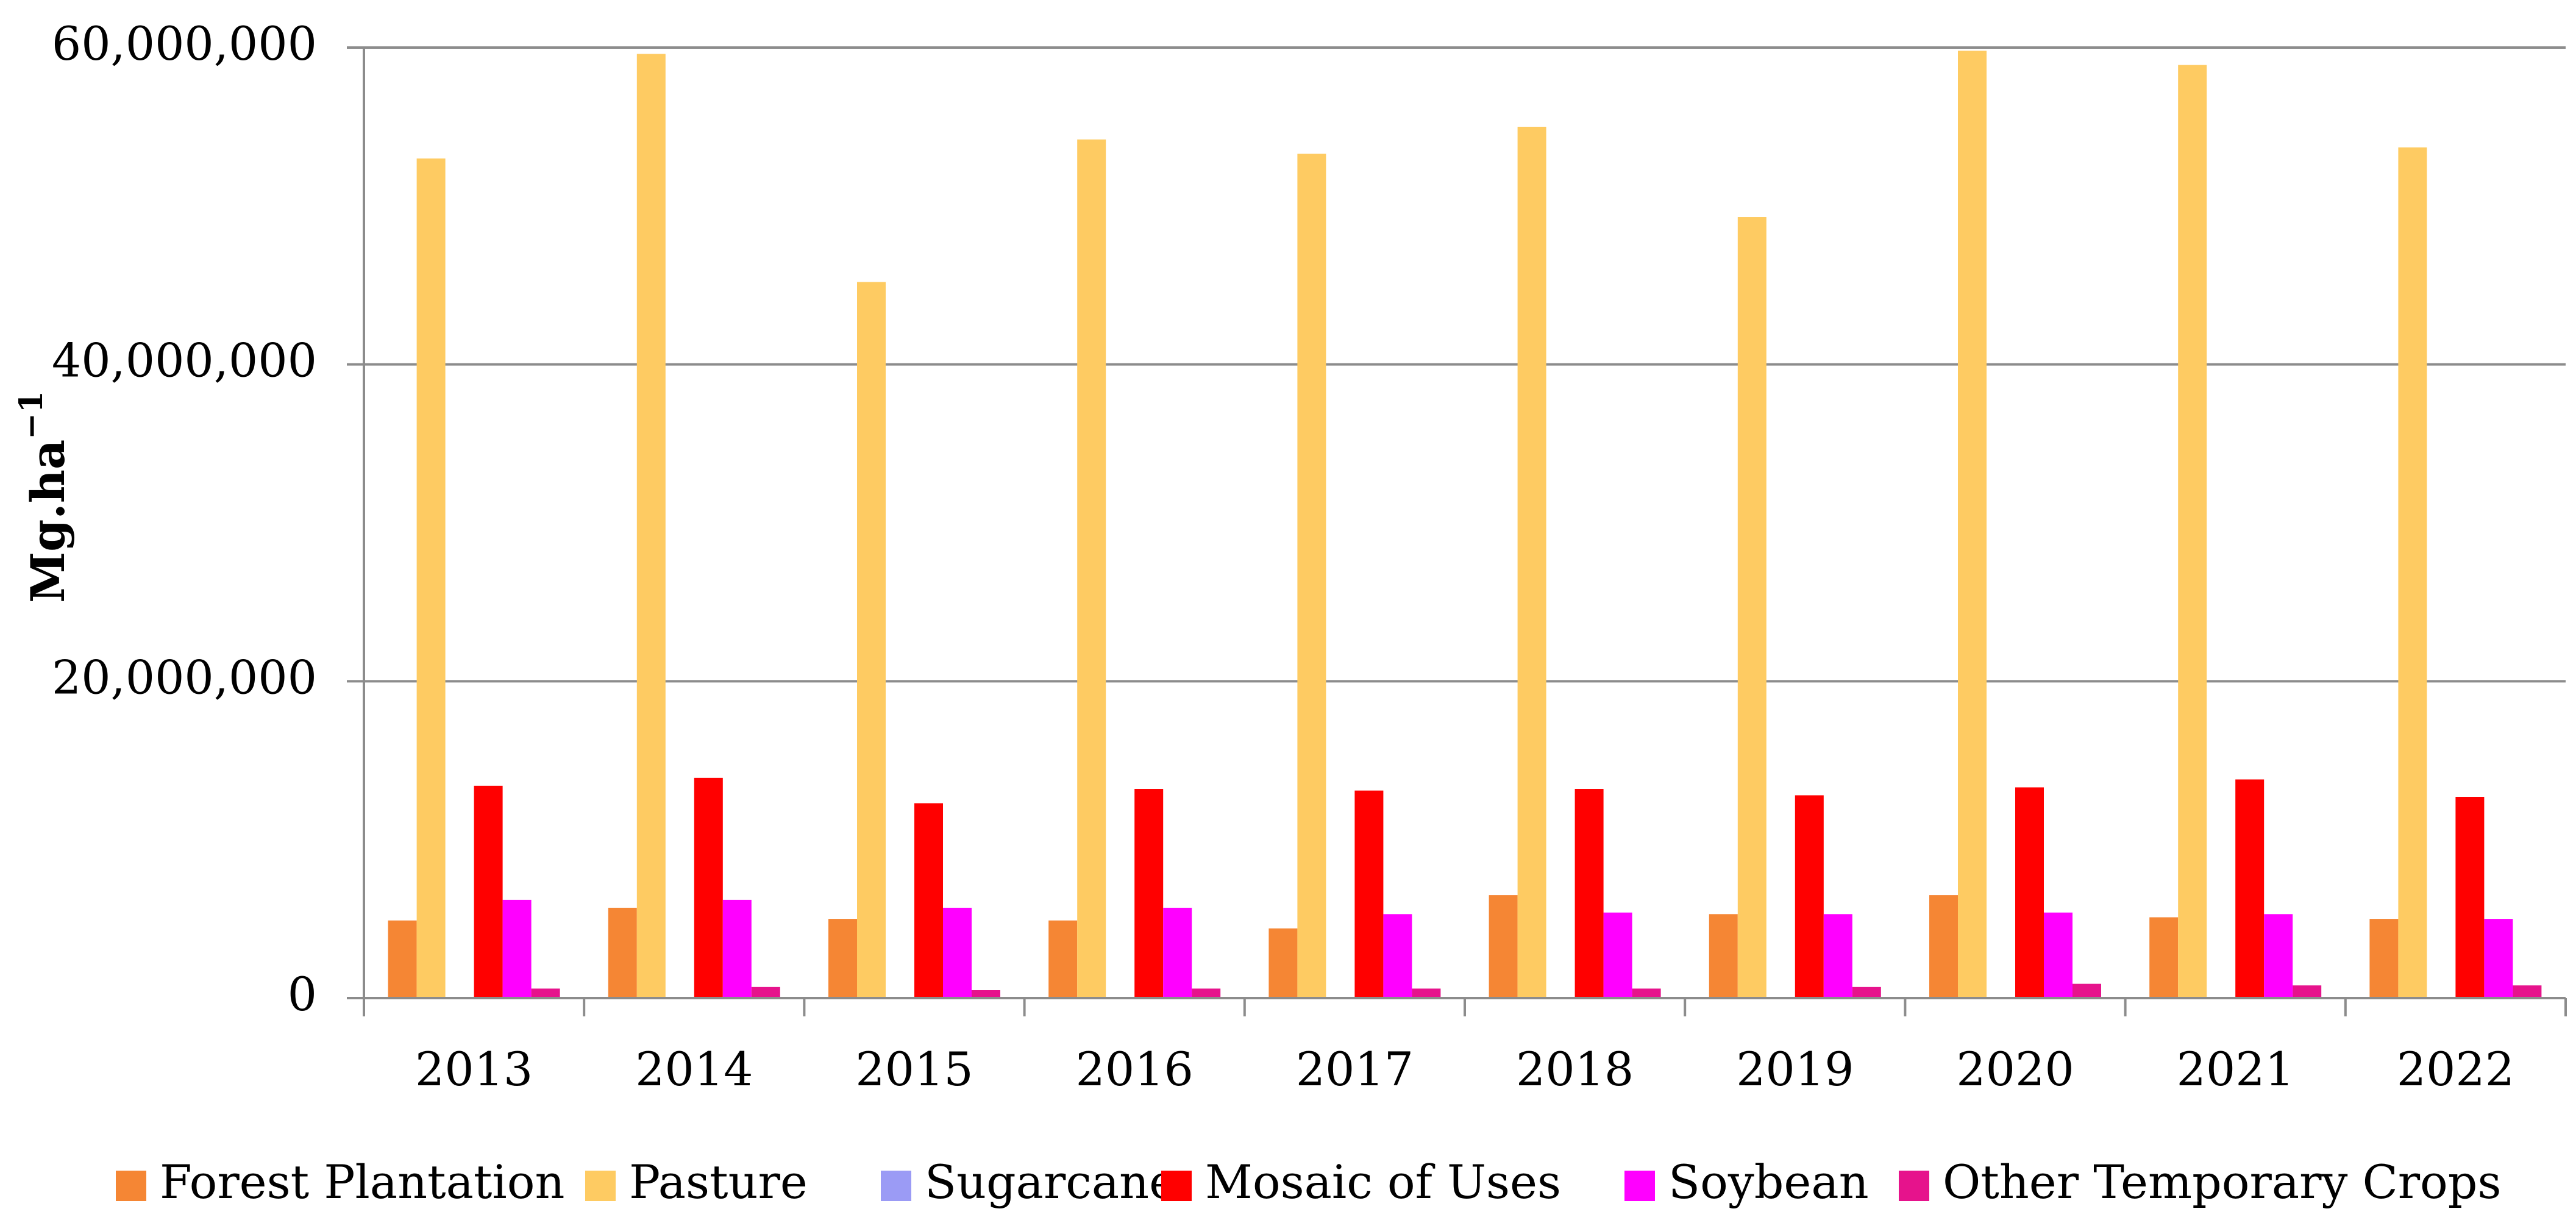  I want to click on bar-mosaic-of-uses-2020, so click(2029, 893).